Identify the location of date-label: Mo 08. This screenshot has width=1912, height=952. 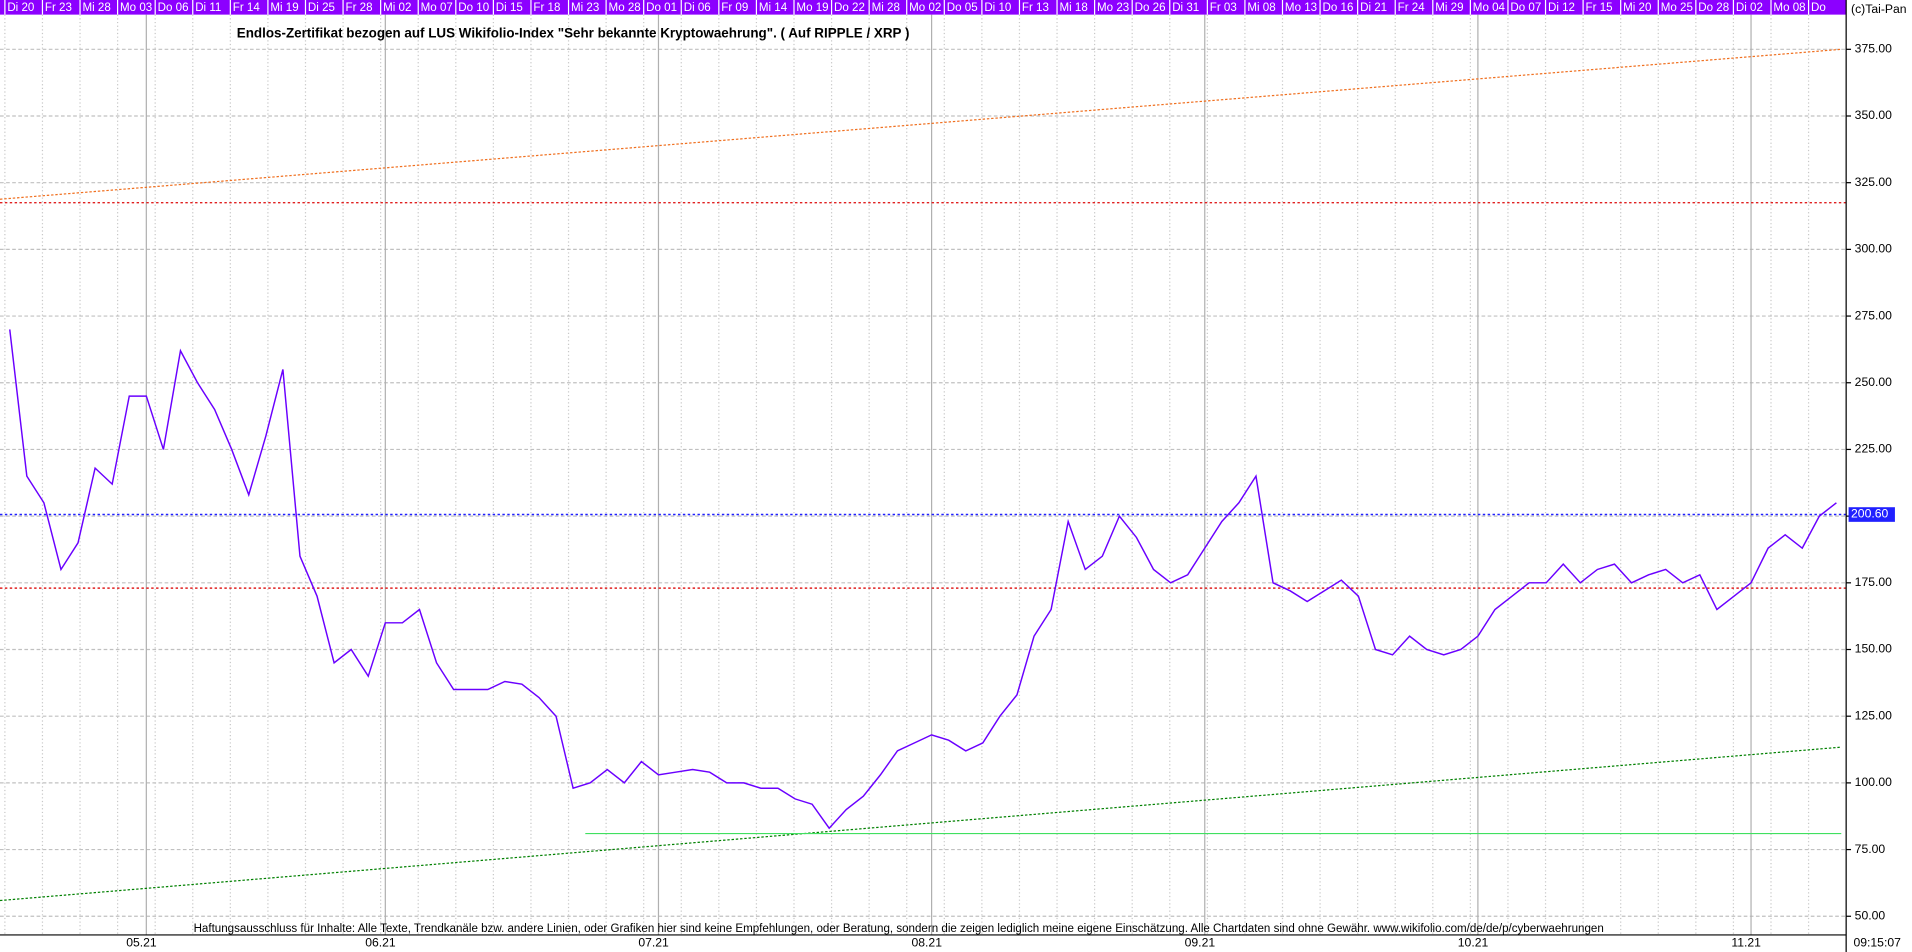
(1789, 8).